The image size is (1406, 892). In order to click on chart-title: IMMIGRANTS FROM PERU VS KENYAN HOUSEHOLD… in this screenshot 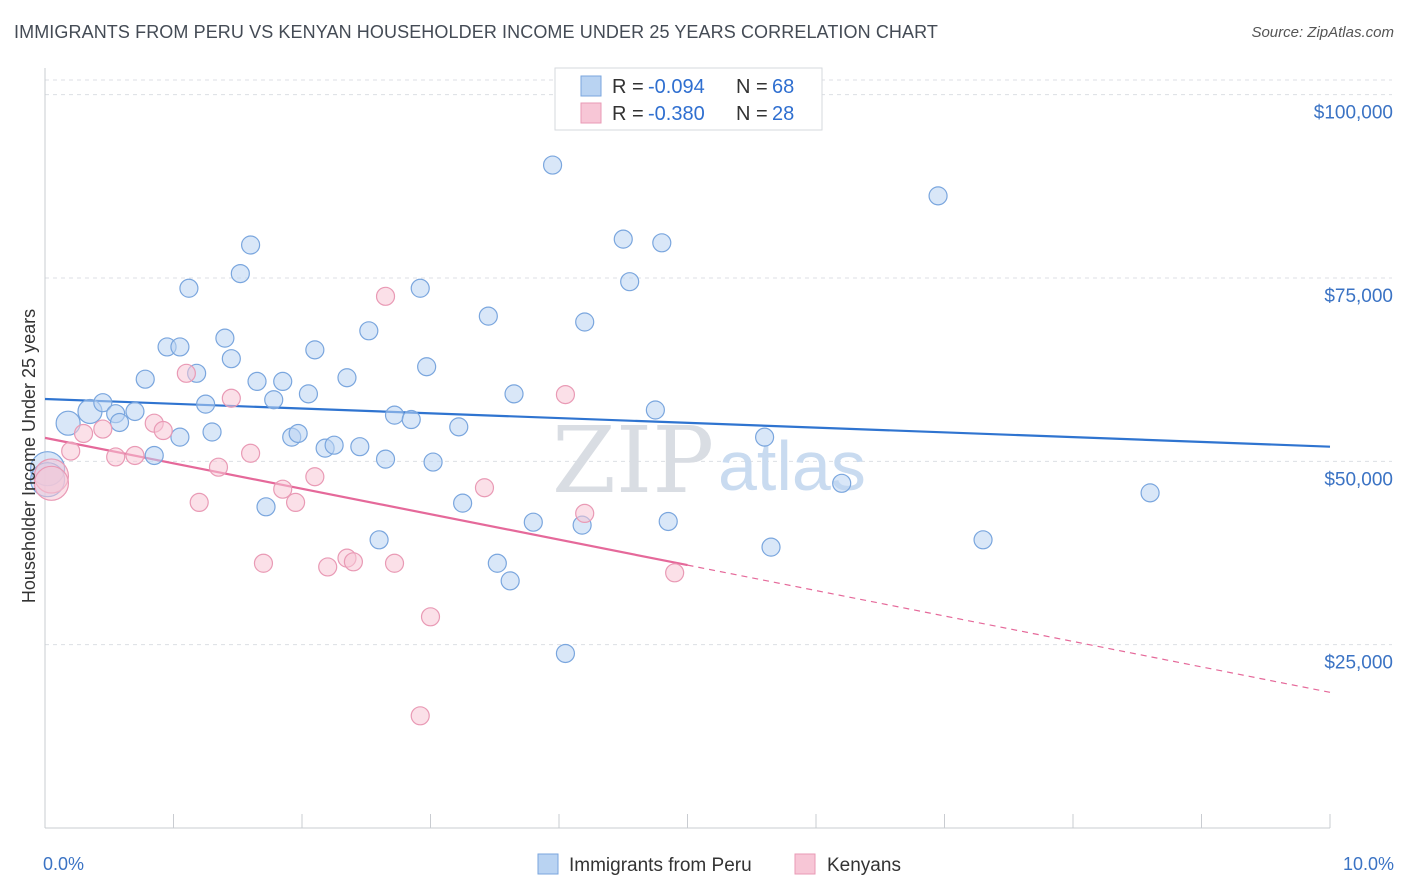, I will do `click(476, 32)`.